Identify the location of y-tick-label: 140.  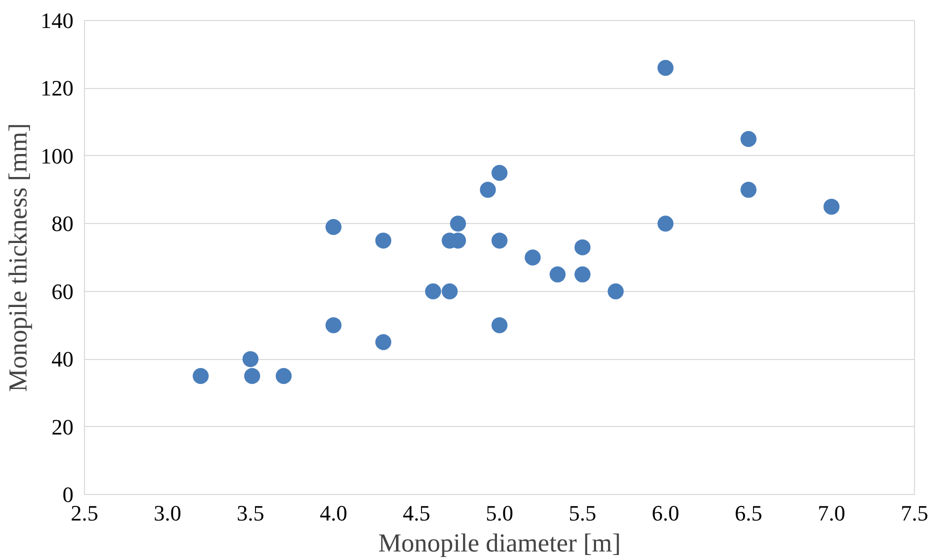
(57, 20).